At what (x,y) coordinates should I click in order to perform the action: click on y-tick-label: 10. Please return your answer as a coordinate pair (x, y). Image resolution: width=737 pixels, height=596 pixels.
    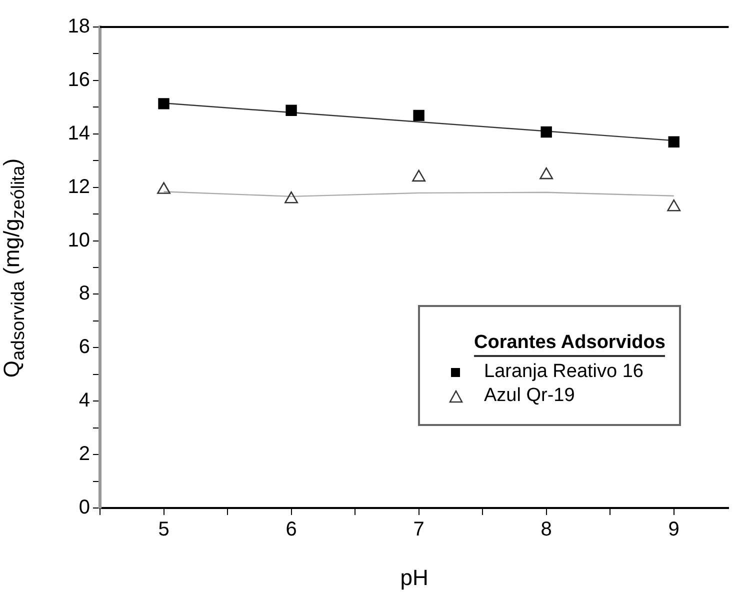
    Looking at the image, I should click on (79, 240).